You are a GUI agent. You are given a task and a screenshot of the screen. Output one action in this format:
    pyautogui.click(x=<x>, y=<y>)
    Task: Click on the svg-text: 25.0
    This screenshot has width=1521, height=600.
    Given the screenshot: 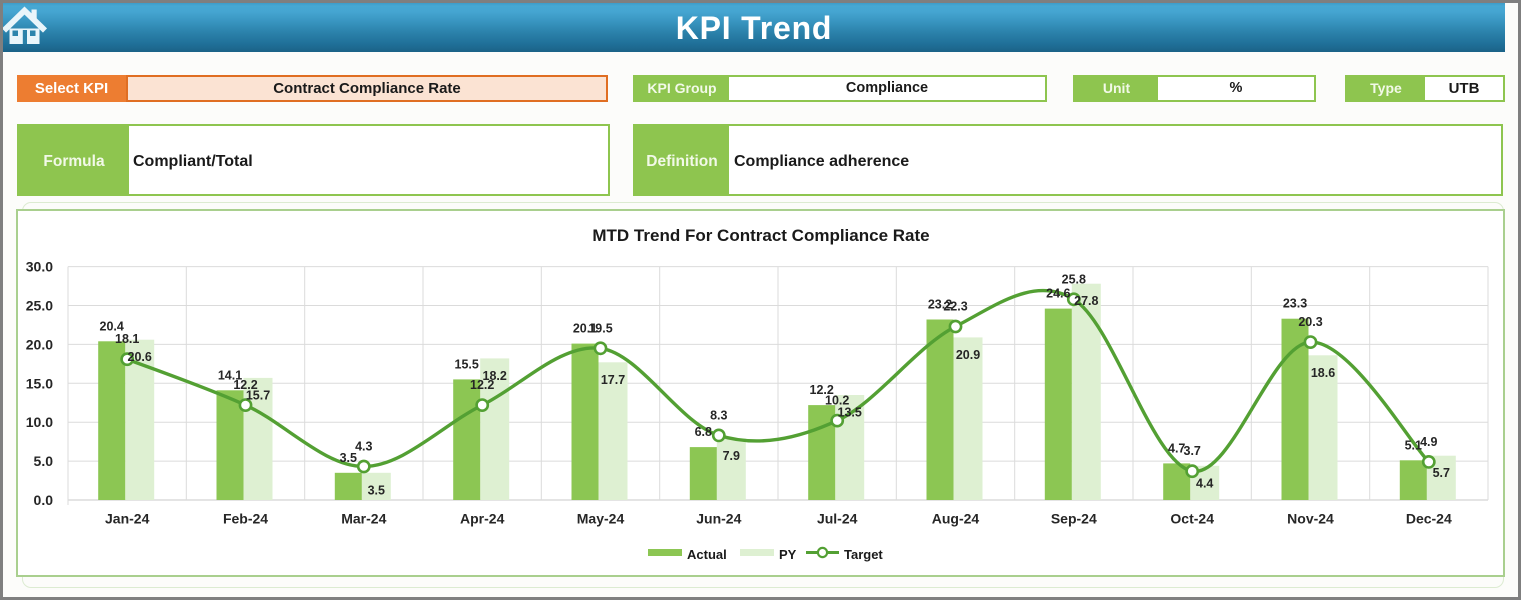 What is the action you would take?
    pyautogui.click(x=39, y=306)
    